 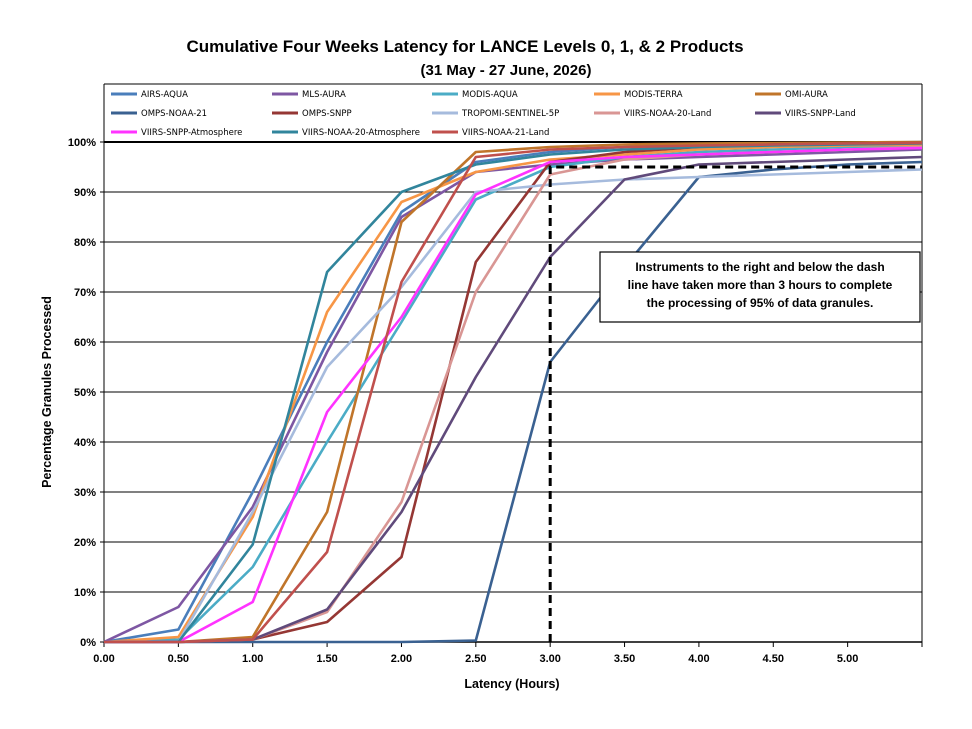 I want to click on legend-label: VIIRS-SNPP-Land, so click(x=820, y=114).